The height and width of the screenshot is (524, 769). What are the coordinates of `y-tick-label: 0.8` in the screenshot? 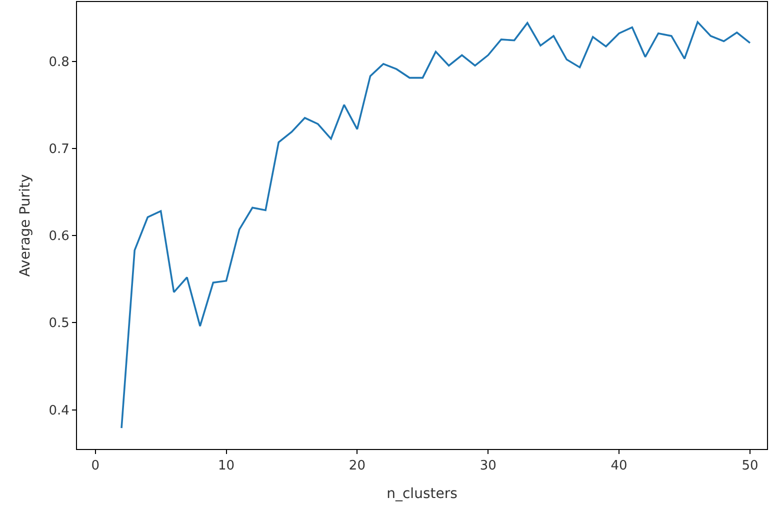 It's located at (59, 62).